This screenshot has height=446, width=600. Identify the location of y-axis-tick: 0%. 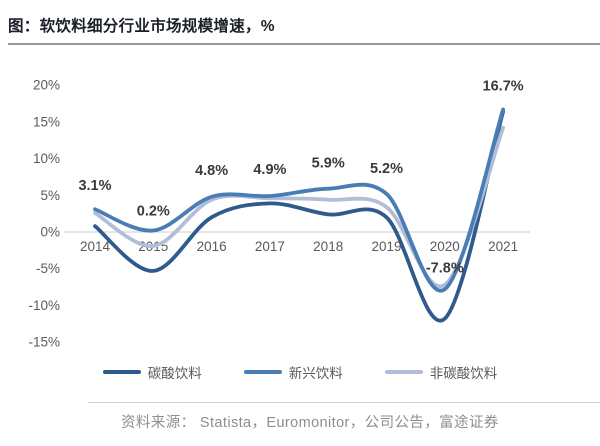
(50, 232).